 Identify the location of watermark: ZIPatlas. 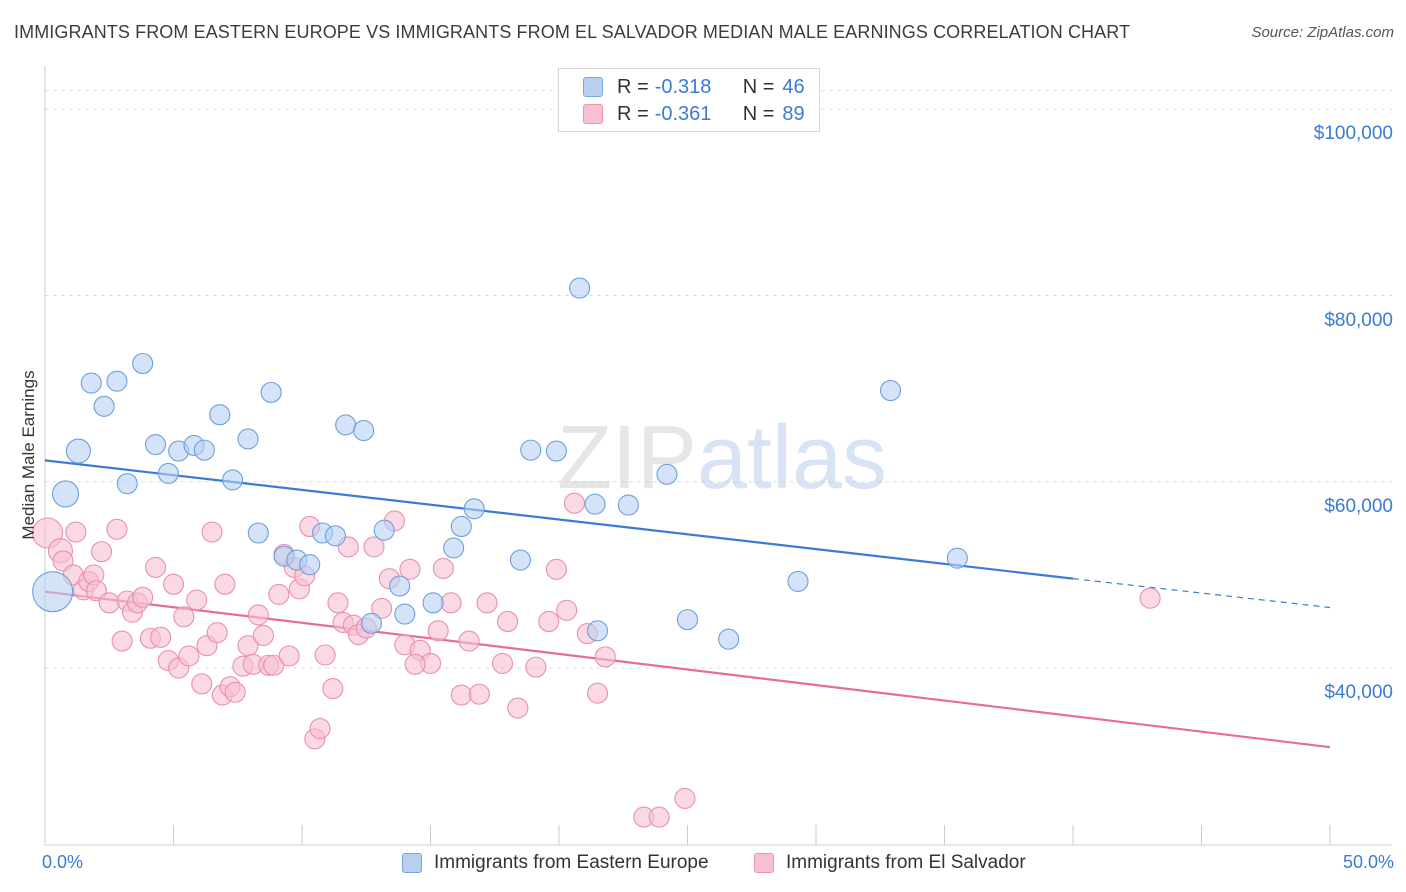
(722, 458).